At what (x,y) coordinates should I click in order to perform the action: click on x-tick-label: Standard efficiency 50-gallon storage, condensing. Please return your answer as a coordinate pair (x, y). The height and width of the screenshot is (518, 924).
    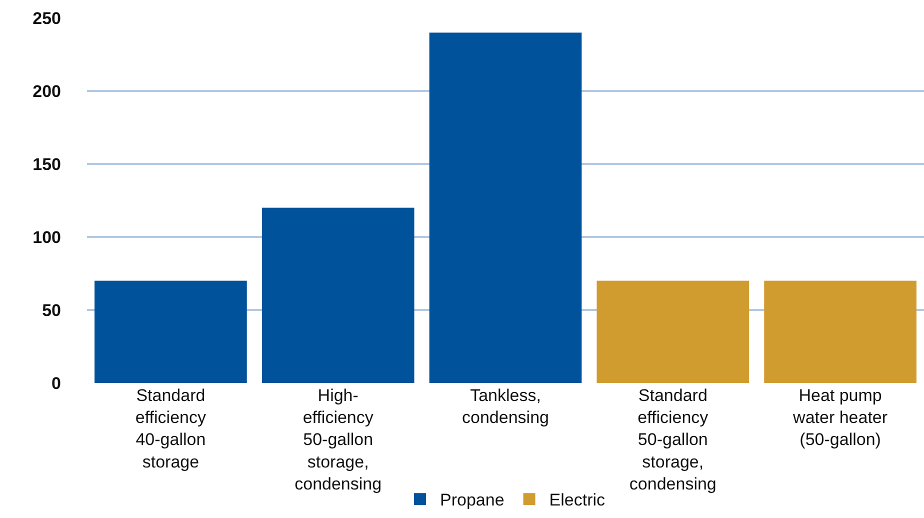
    Looking at the image, I should click on (672, 440).